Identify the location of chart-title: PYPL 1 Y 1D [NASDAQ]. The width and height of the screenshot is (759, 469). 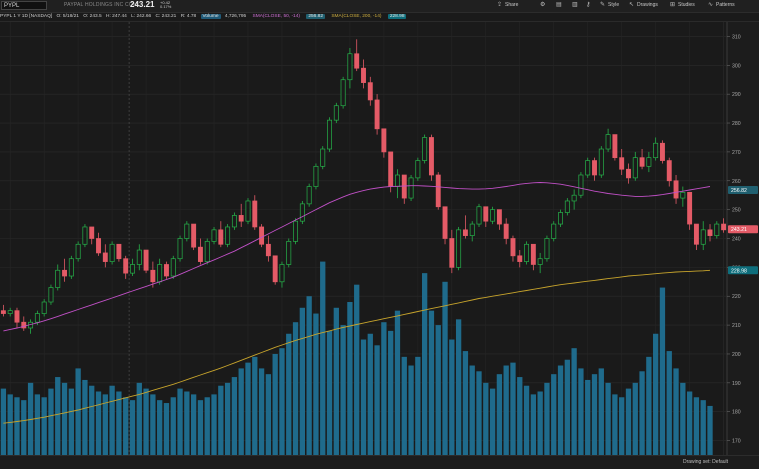
(26, 16).